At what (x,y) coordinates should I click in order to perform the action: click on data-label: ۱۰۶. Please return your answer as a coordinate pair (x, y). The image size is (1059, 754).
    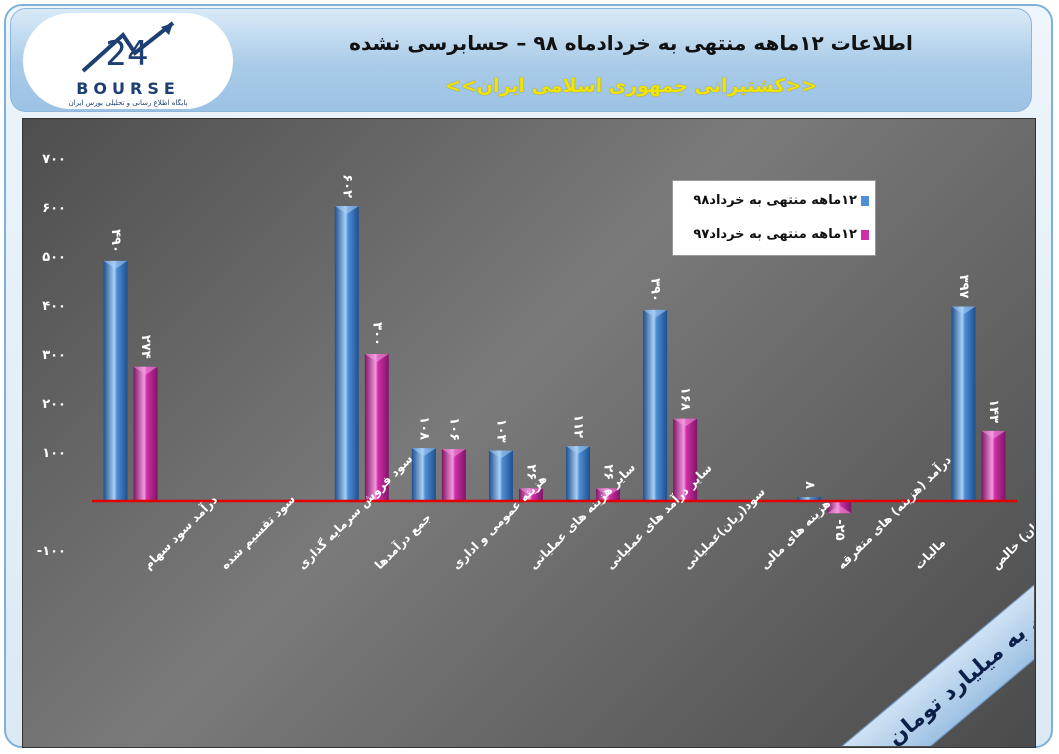
    Looking at the image, I should click on (453, 429).